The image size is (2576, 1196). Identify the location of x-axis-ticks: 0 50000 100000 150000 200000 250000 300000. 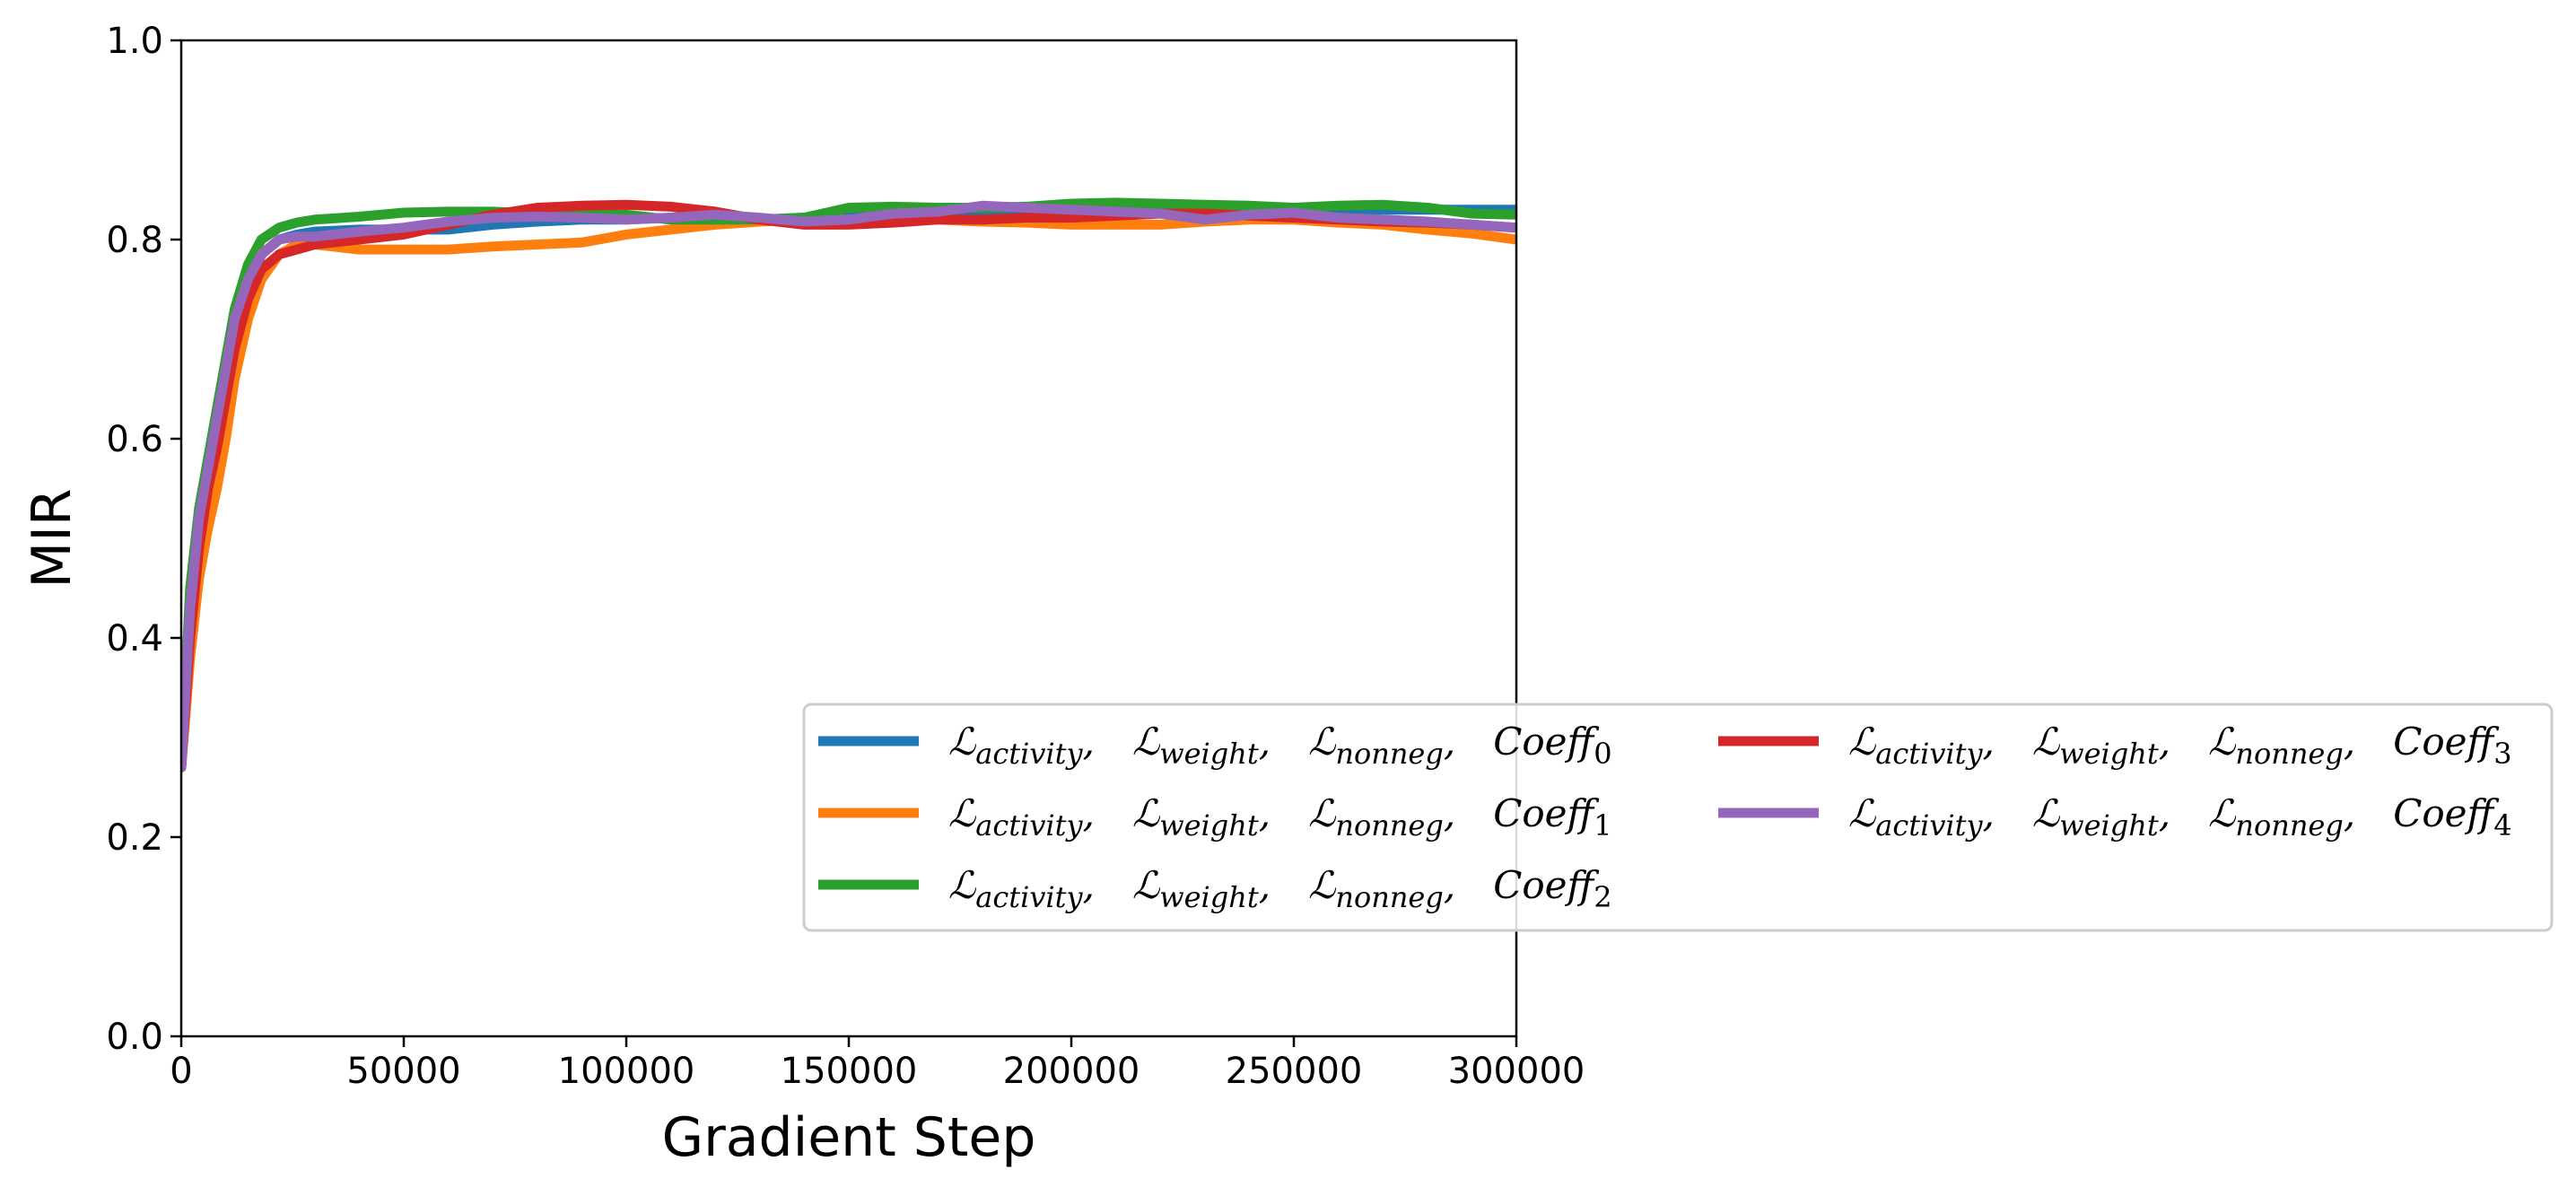
(877, 1064).